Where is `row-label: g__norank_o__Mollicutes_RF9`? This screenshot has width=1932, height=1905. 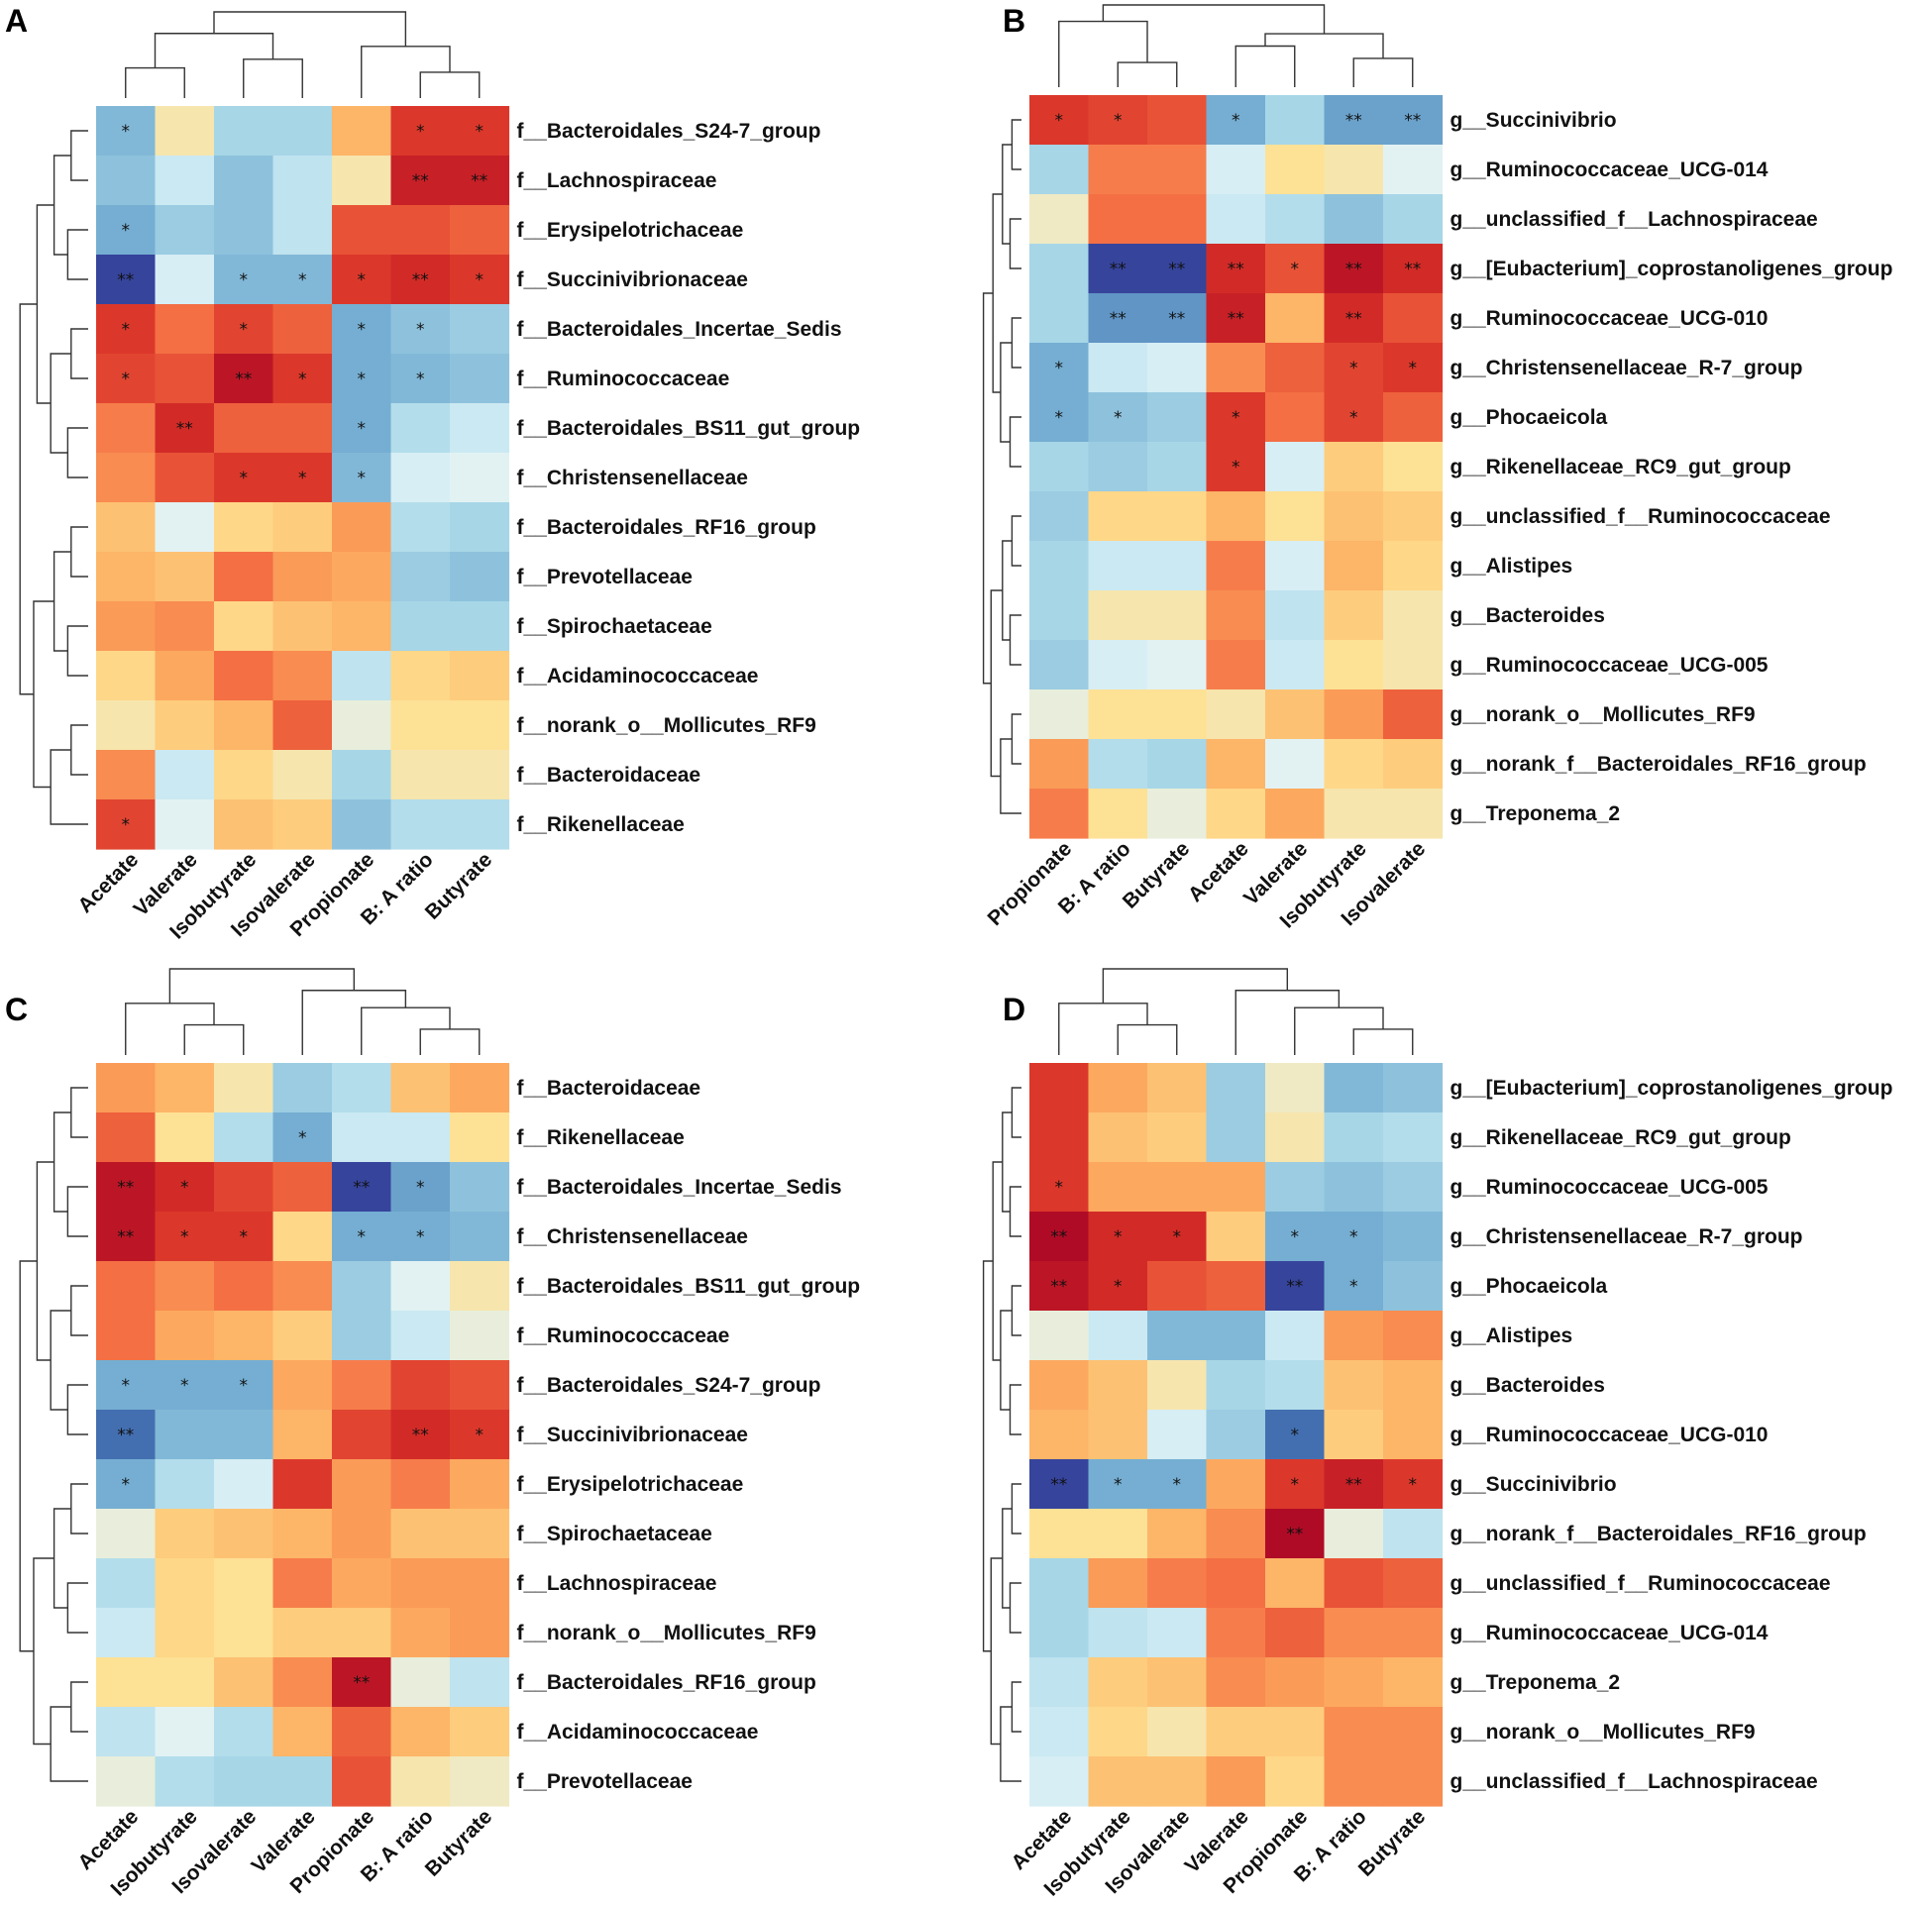
row-label: g__norank_o__Mollicutes_RF9 is located at coordinates (1603, 714).